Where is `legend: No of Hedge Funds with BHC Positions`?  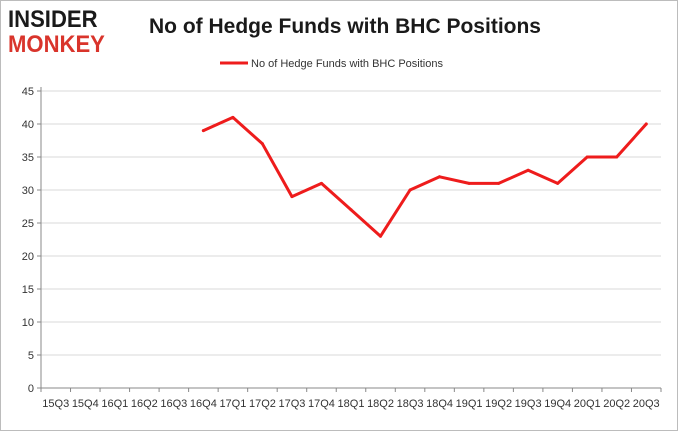 legend: No of Hedge Funds with BHC Positions is located at coordinates (331, 64).